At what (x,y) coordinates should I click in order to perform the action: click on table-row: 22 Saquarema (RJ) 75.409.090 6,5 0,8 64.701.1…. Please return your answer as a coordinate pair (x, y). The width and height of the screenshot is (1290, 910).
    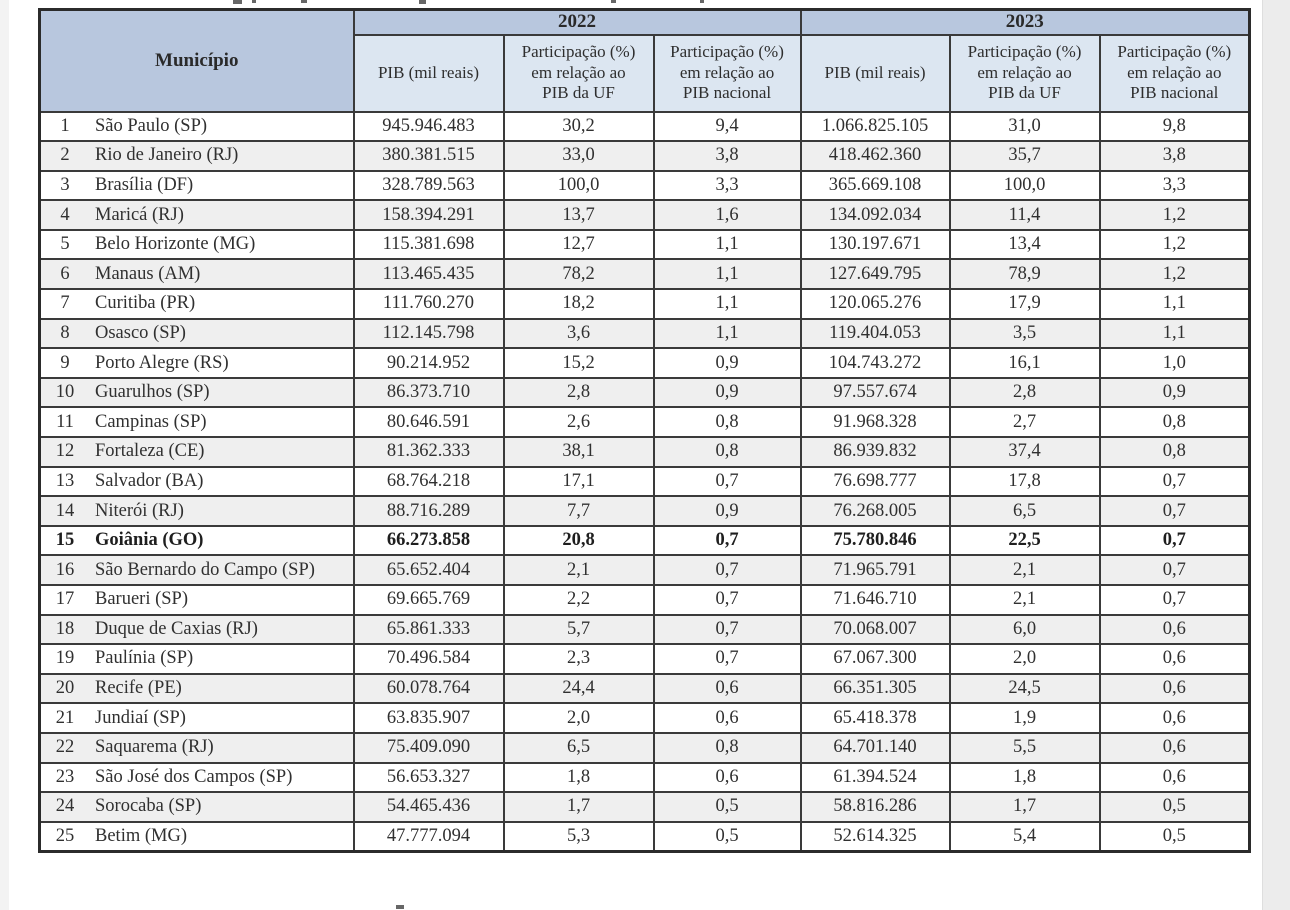
    Looking at the image, I should click on (644, 747).